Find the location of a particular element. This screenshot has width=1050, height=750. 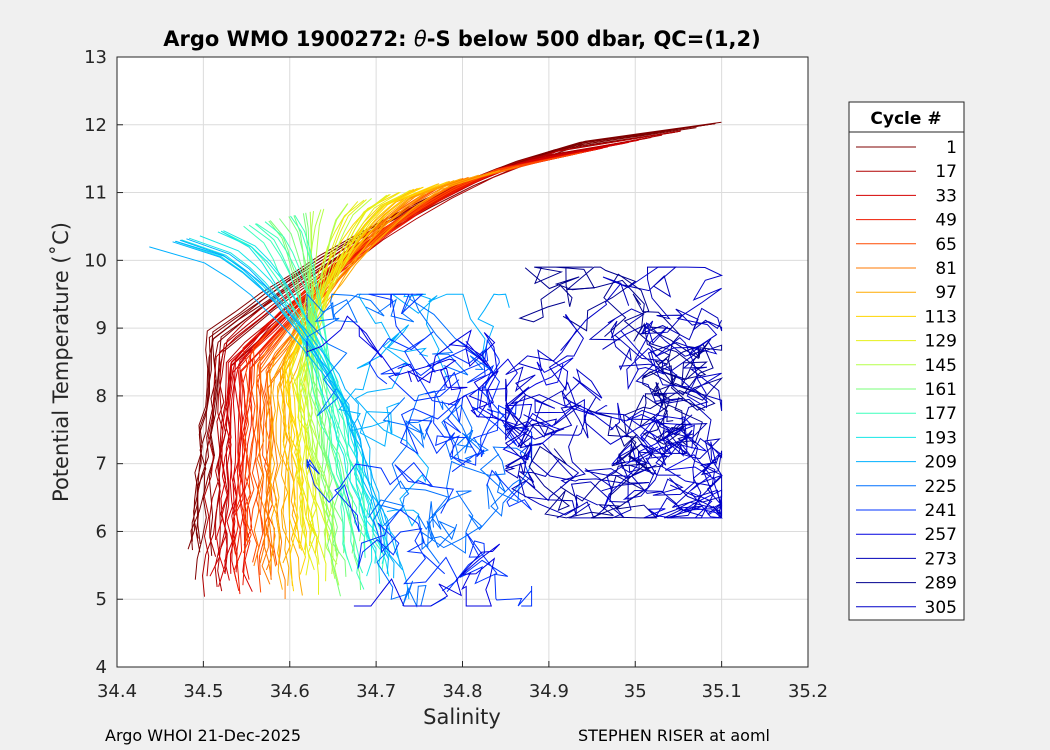

y-axis-ticks: 4 5 6 7 8 9 10 11 12 13 is located at coordinates (103, 362).